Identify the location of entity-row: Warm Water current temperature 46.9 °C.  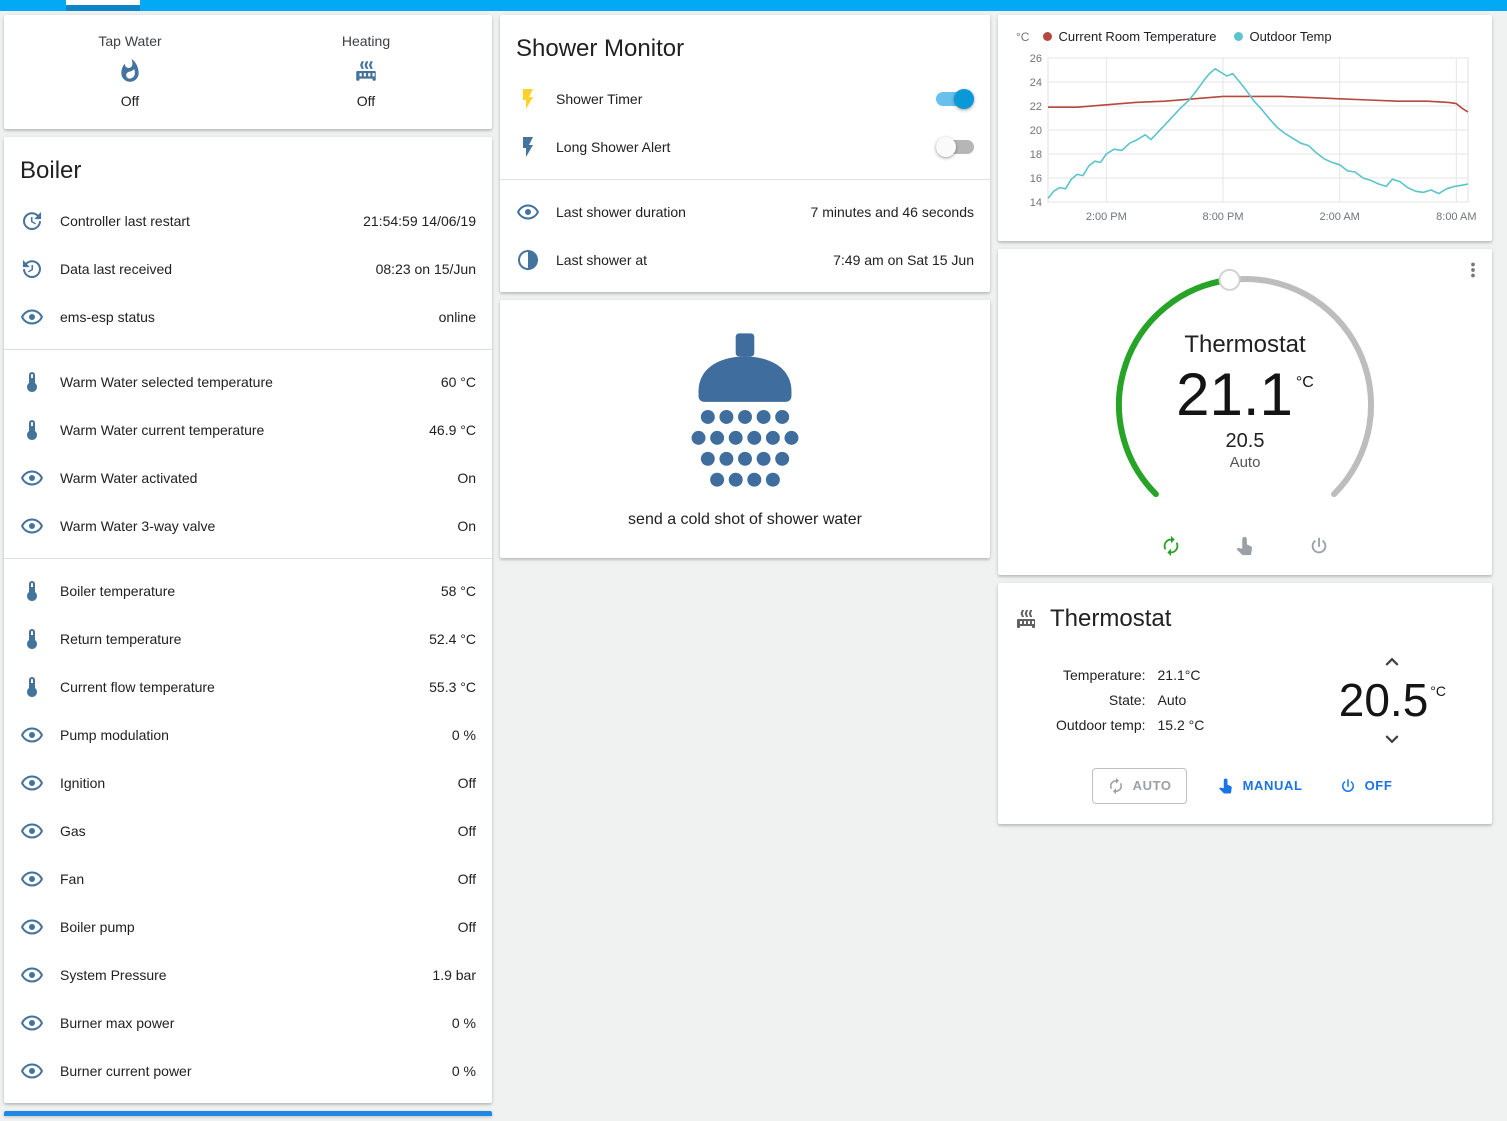
(248, 430).